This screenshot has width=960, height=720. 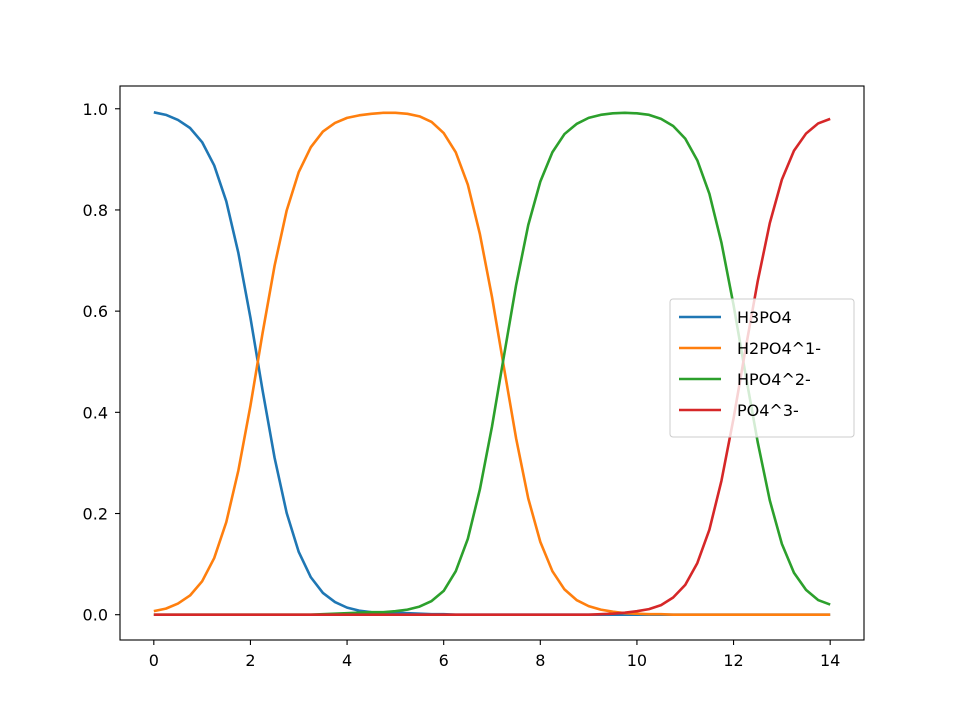 What do you see at coordinates (779, 348) in the screenshot?
I see `legend-label: H2PO4^1-` at bounding box center [779, 348].